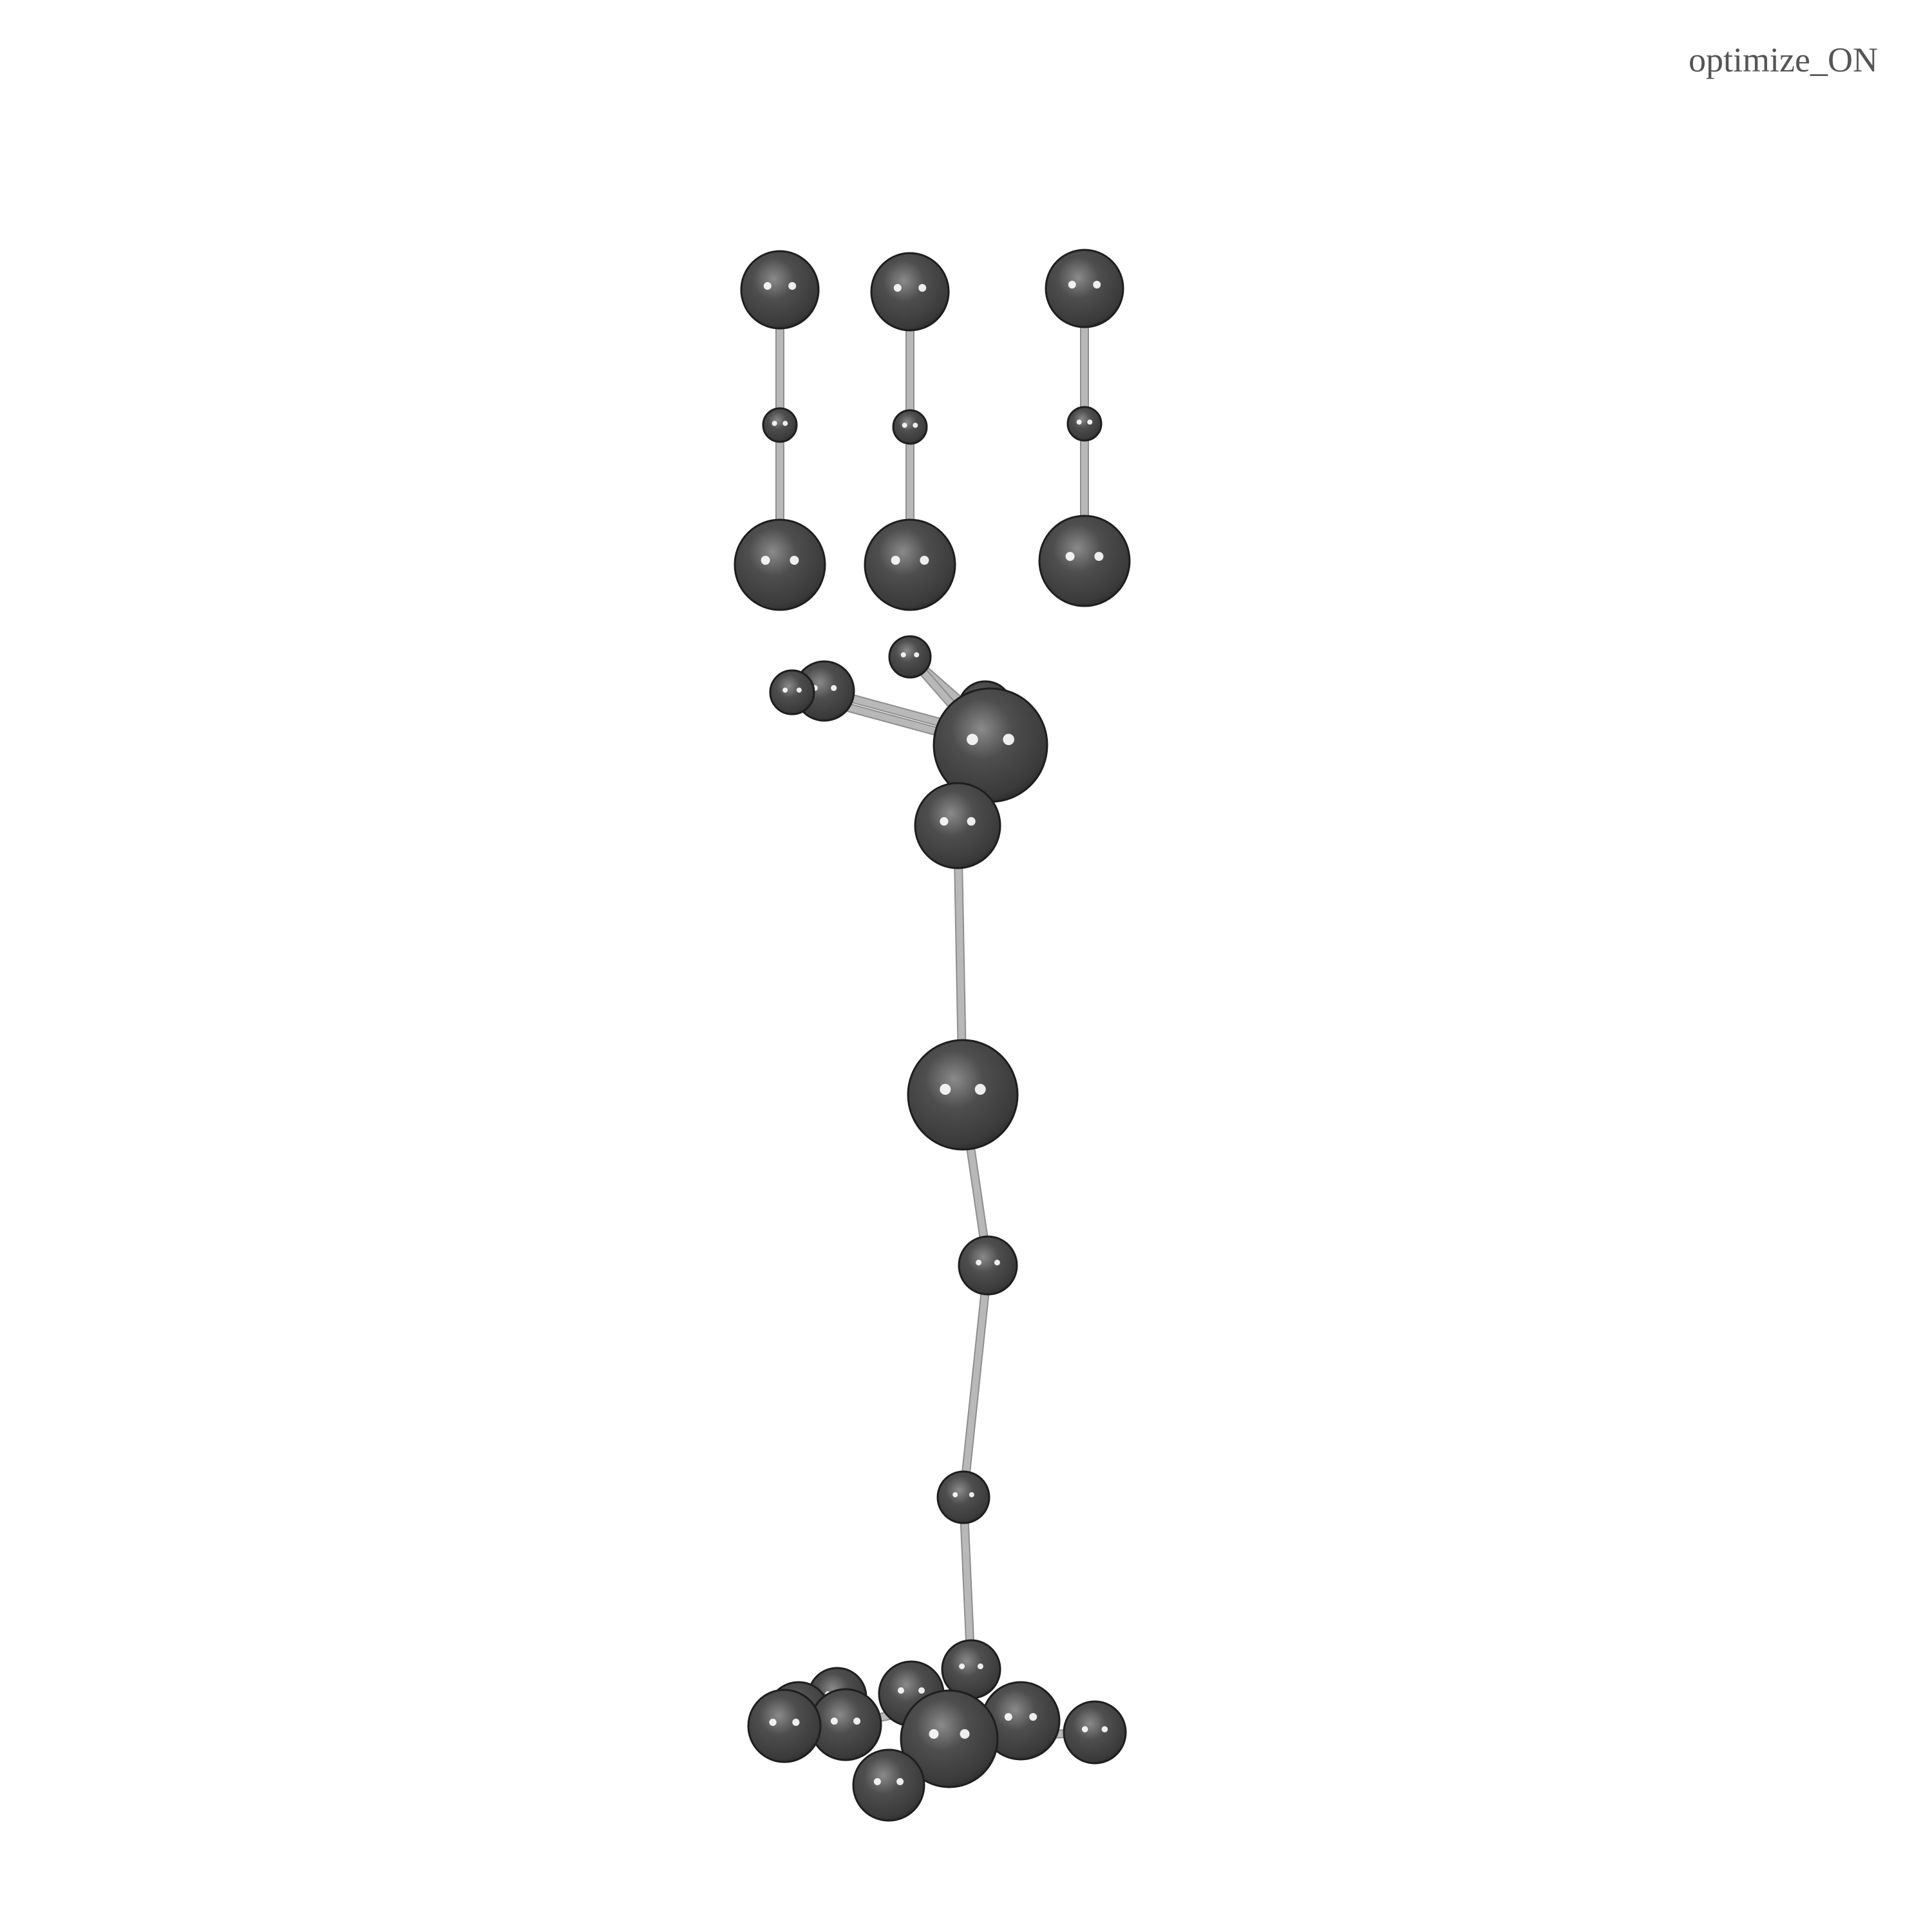 Image resolution: width=1932 pixels, height=1932 pixels. Describe the element at coordinates (1783, 60) in the screenshot. I see `optimize-label: optimize_ON` at that location.